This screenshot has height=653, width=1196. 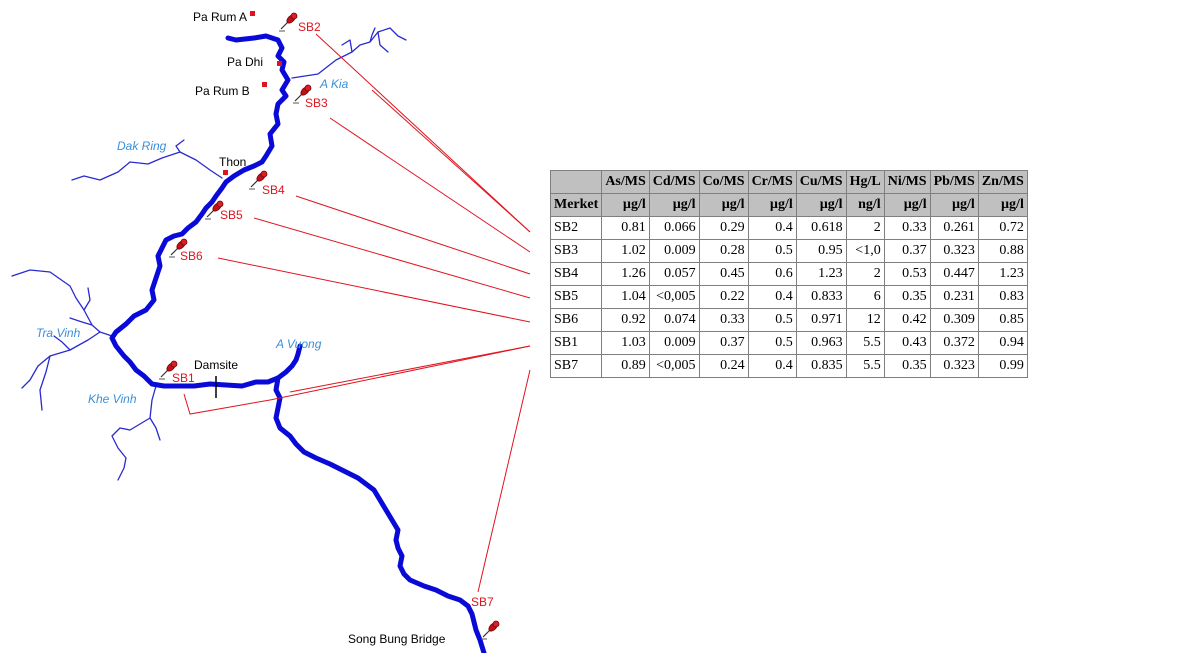 I want to click on station-name-cell: SB4, so click(x=576, y=274).